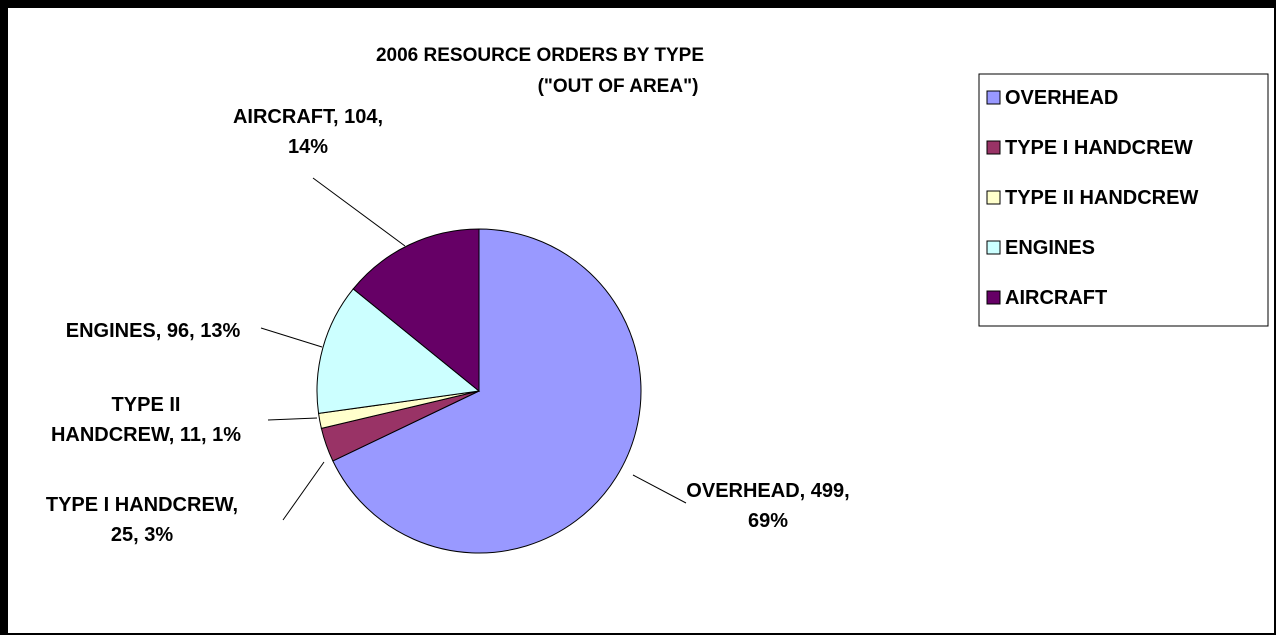 The width and height of the screenshot is (1276, 635). Describe the element at coordinates (1050, 248) in the screenshot. I see `legend-label-engines: ENGINES` at that location.